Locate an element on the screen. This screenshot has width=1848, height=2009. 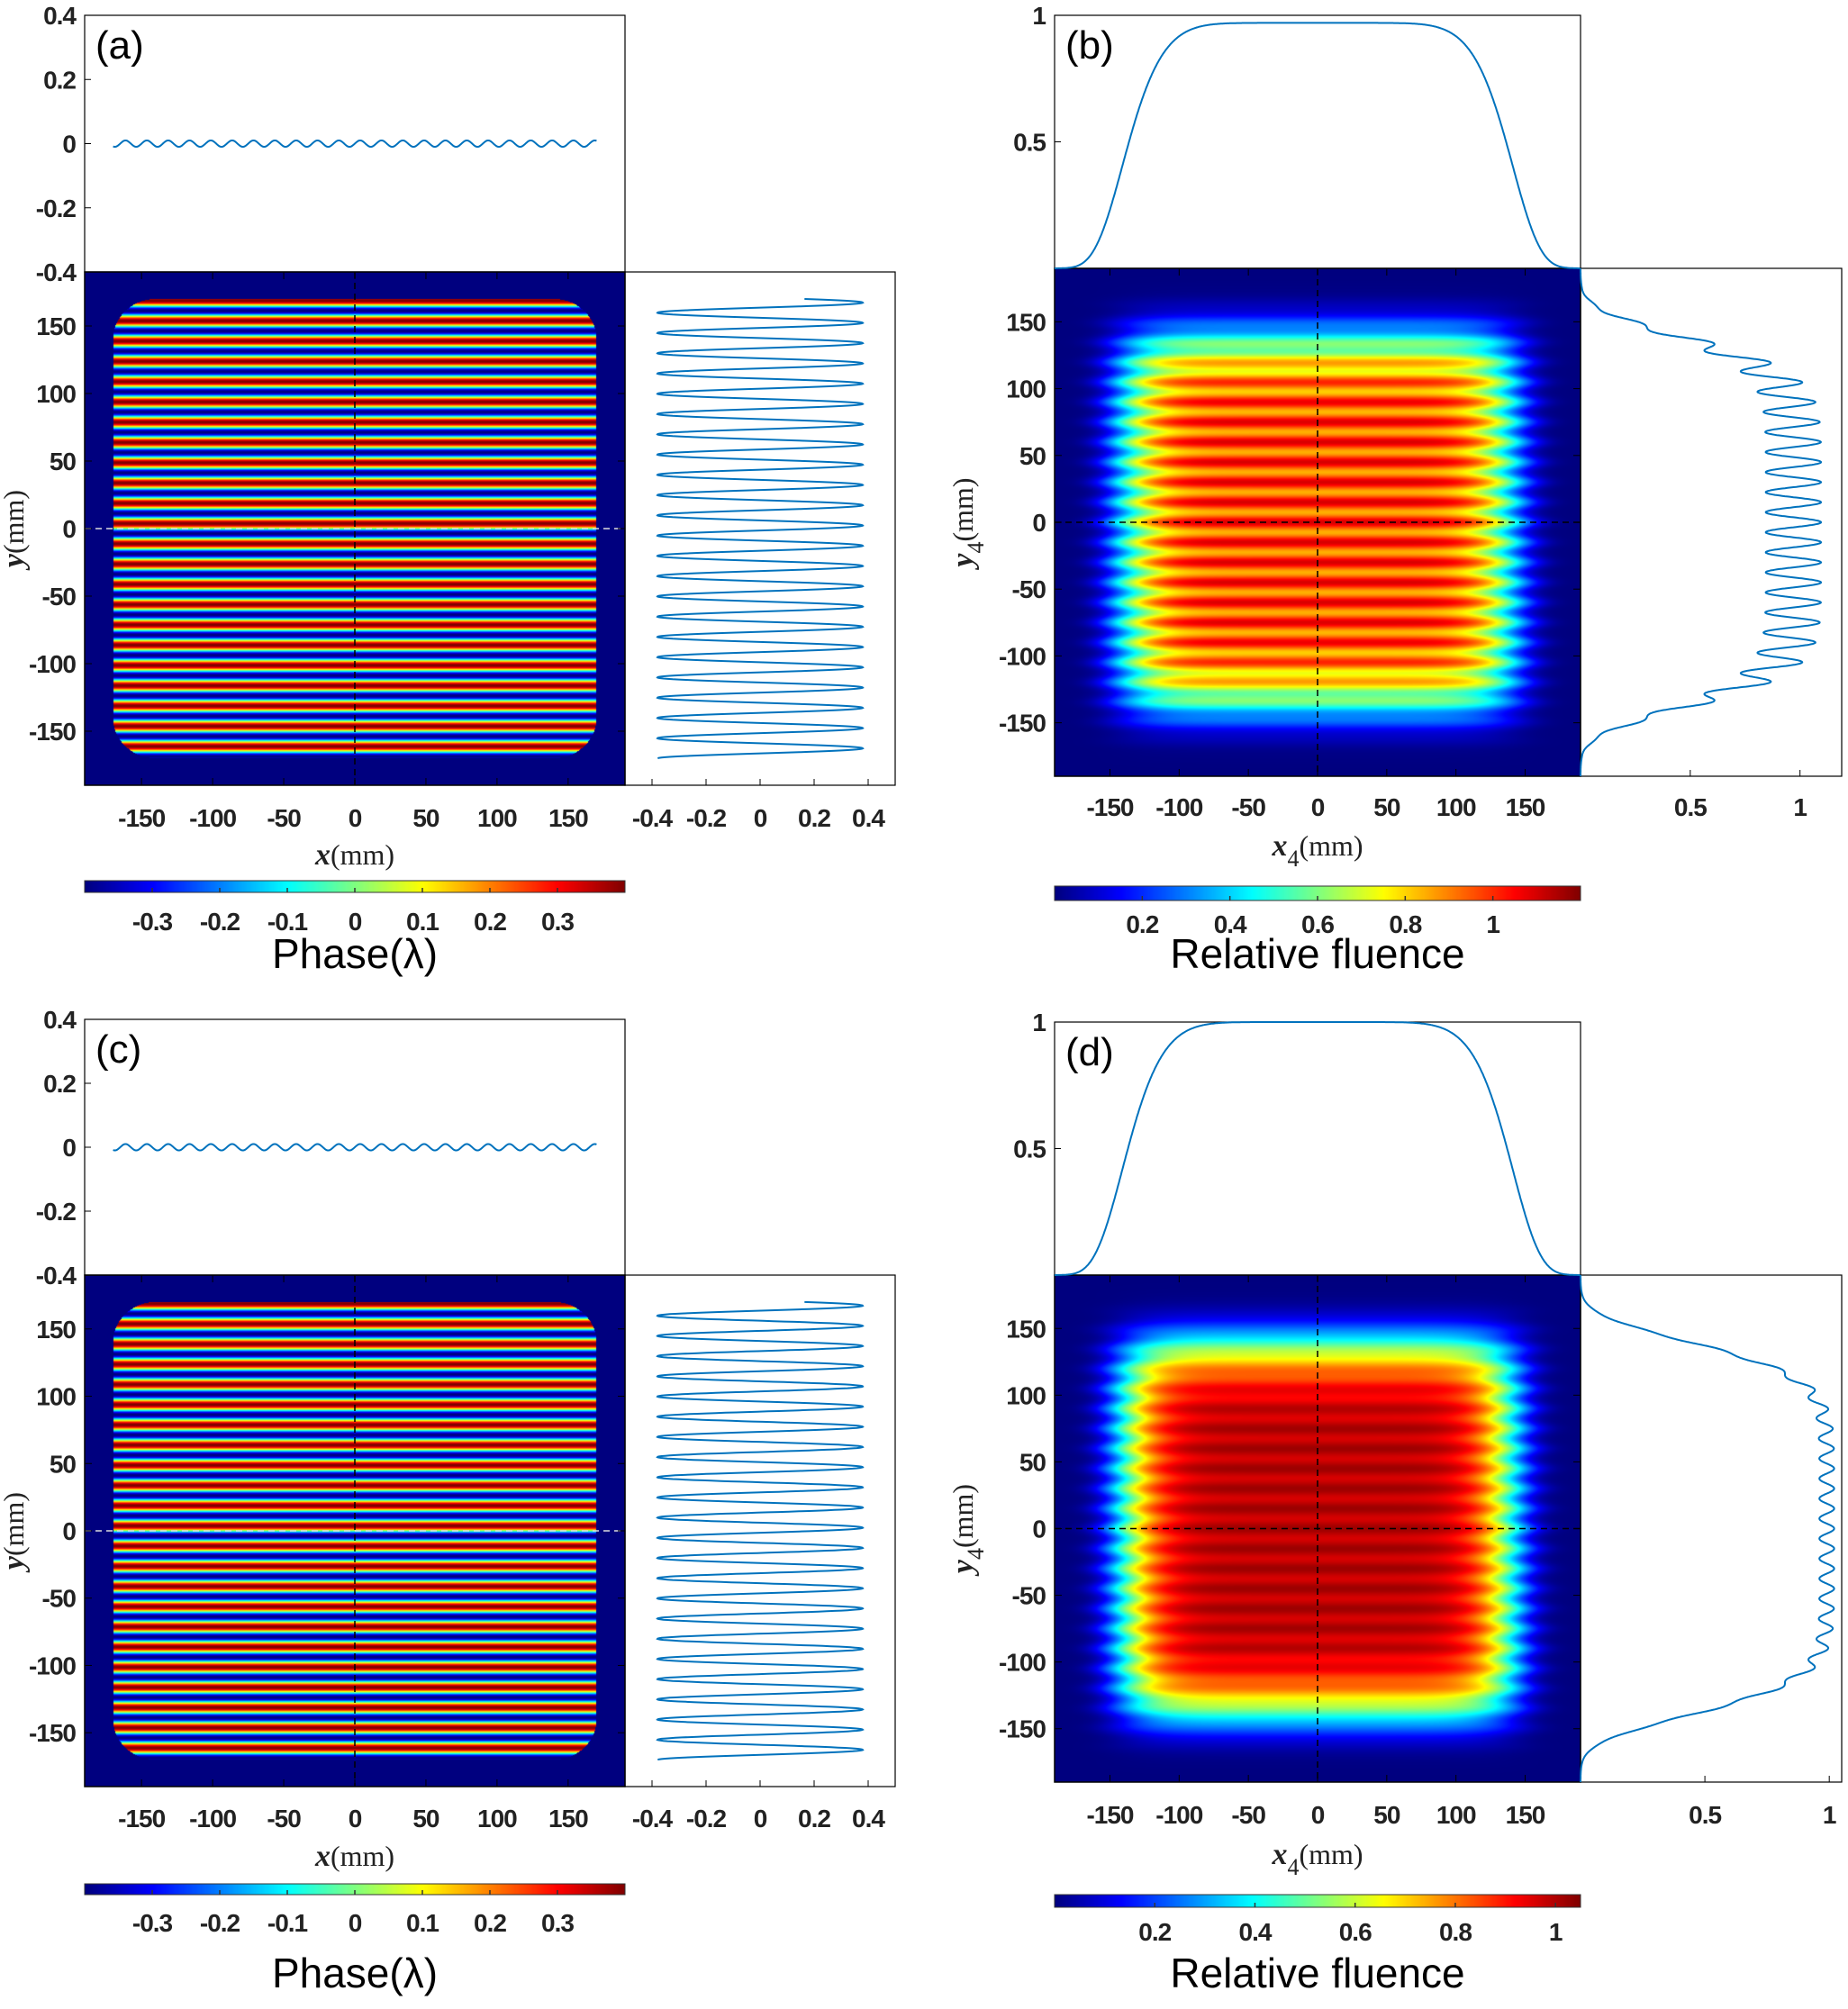
side-profile-tick-label: 1 is located at coordinates (1800, 807).